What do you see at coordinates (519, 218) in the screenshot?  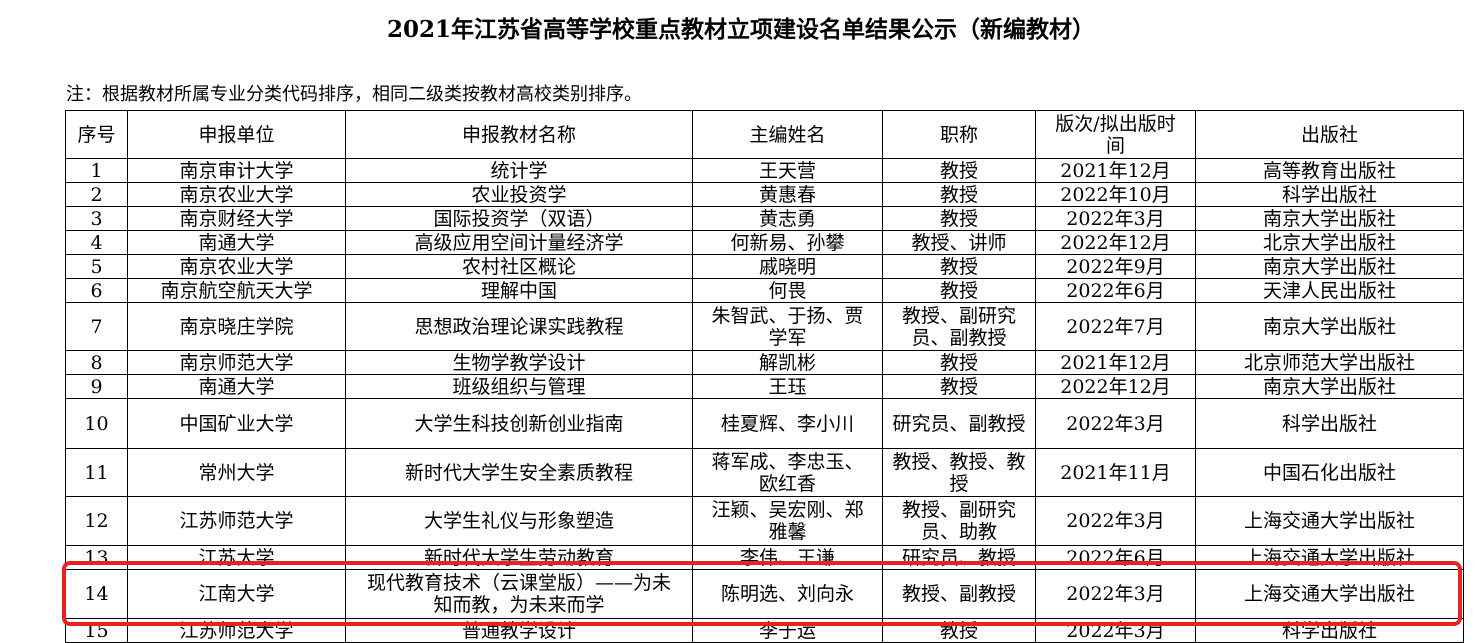 I see `cell-text: 国际投资学（双语）` at bounding box center [519, 218].